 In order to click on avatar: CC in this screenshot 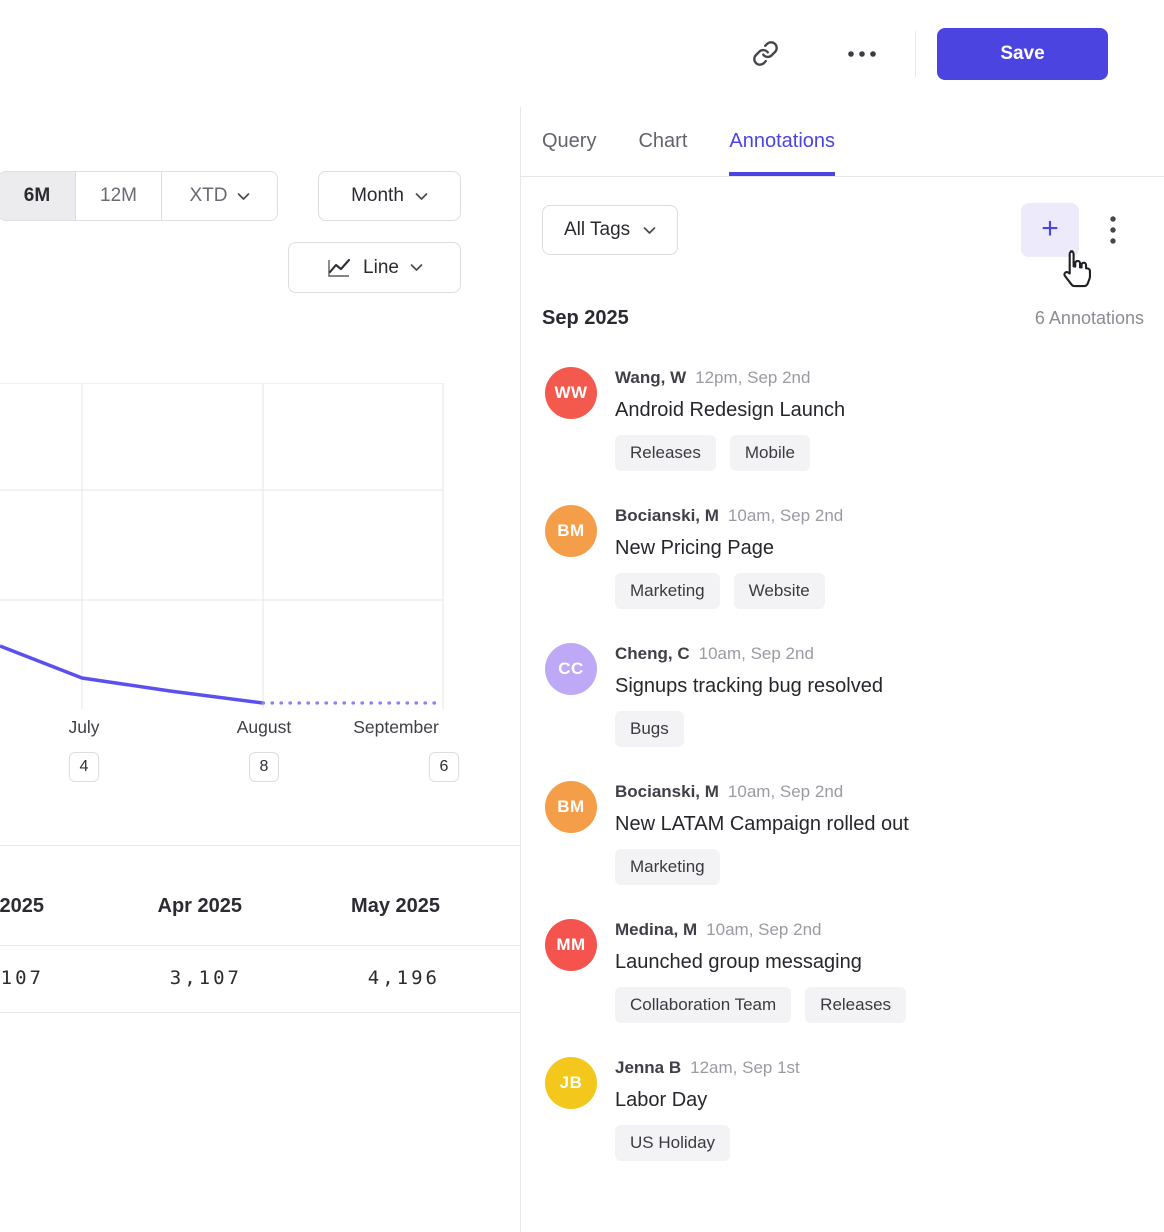, I will do `click(571, 669)`.